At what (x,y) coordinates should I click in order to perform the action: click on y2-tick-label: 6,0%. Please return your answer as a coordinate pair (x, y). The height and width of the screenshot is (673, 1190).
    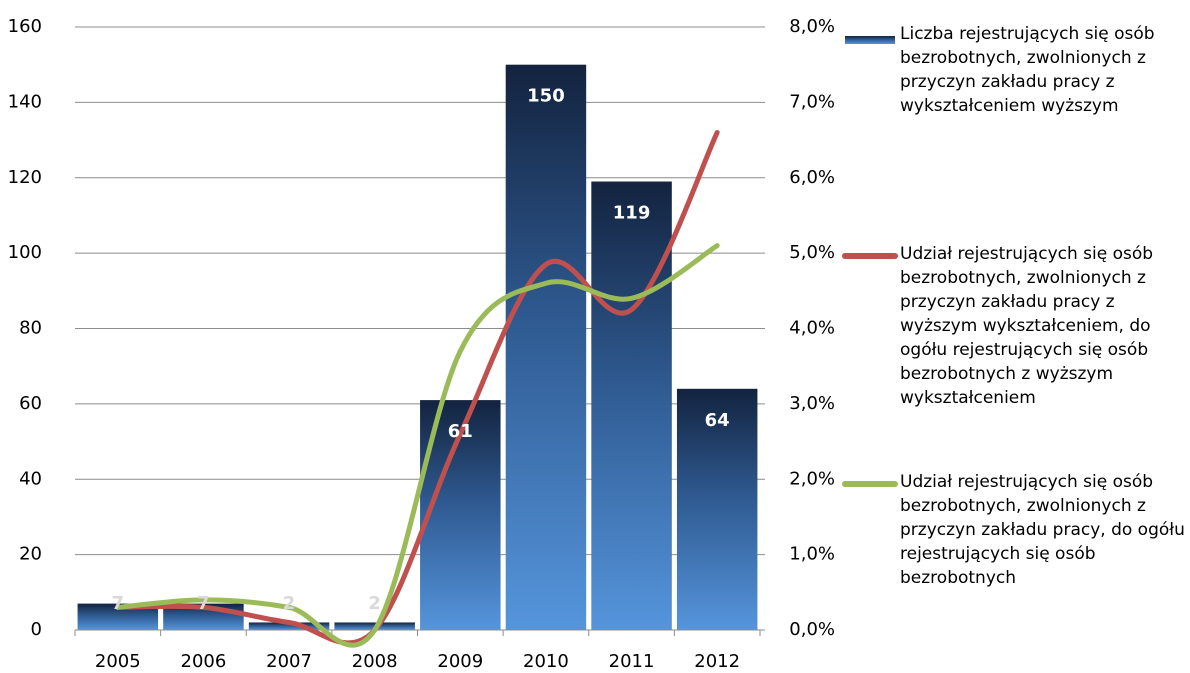
    Looking at the image, I should click on (812, 177).